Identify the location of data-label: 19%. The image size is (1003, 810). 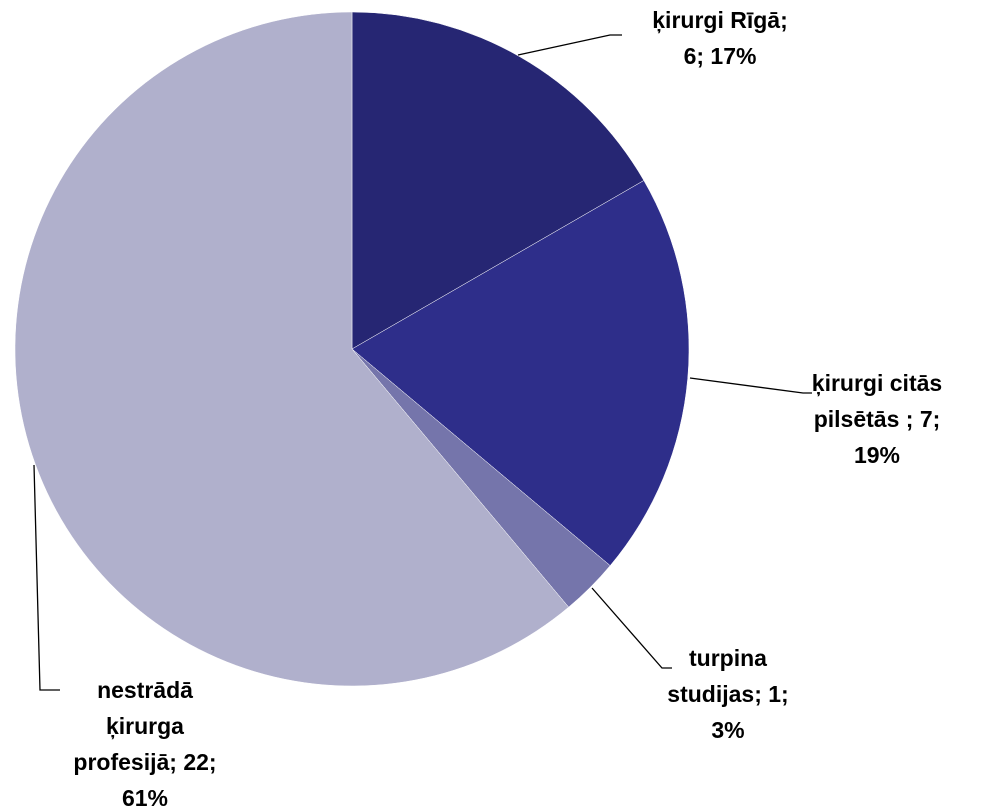
(877, 455).